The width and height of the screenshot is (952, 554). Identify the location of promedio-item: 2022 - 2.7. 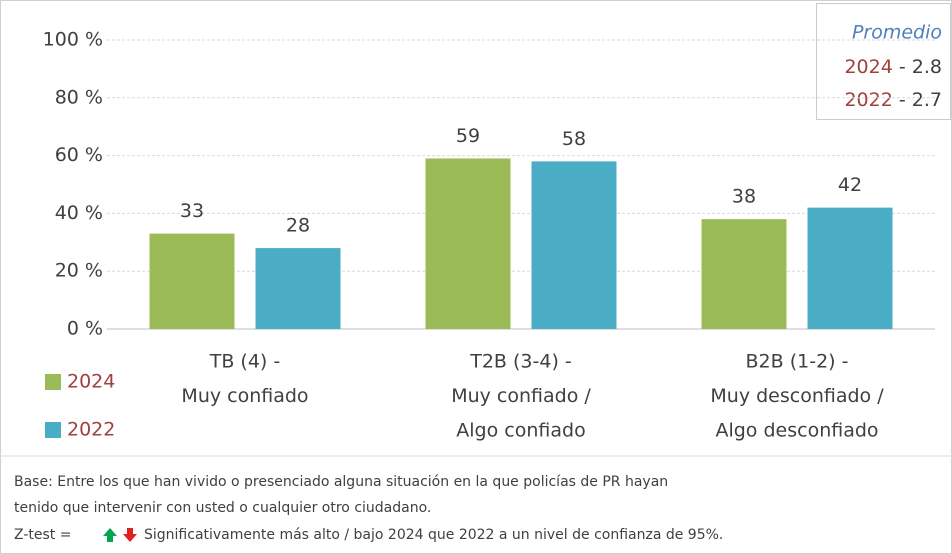
(893, 100).